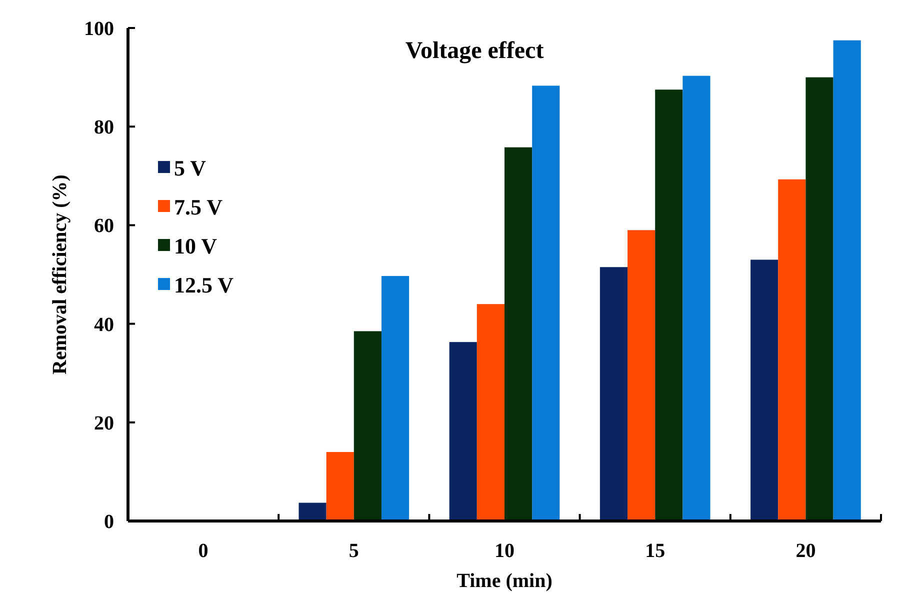  Describe the element at coordinates (196, 246) in the screenshot. I see `legend-label: 10 V` at that location.